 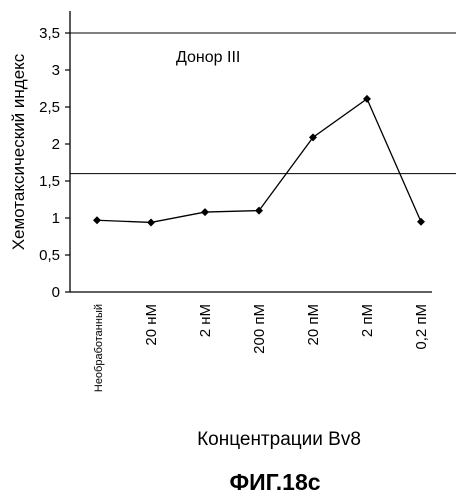 I want to click on y-tick-label: 2, so click(x=56, y=144).